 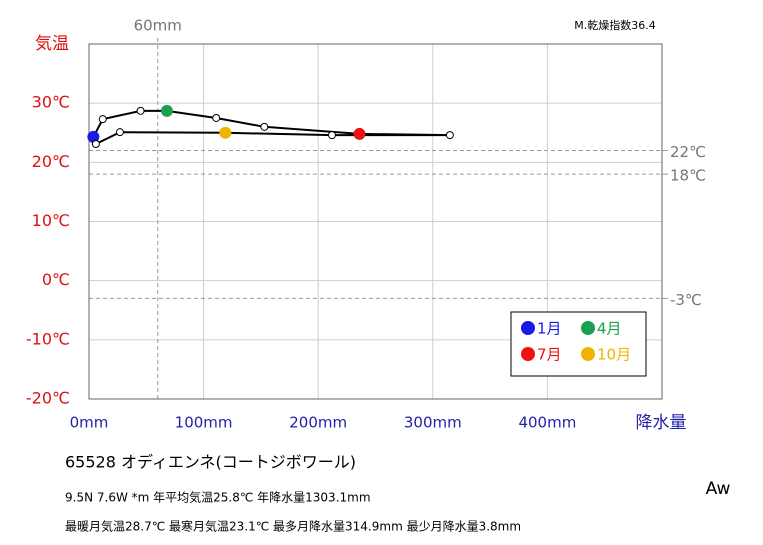 I want to click on y-tick-label: 20℃, so click(x=51, y=161).